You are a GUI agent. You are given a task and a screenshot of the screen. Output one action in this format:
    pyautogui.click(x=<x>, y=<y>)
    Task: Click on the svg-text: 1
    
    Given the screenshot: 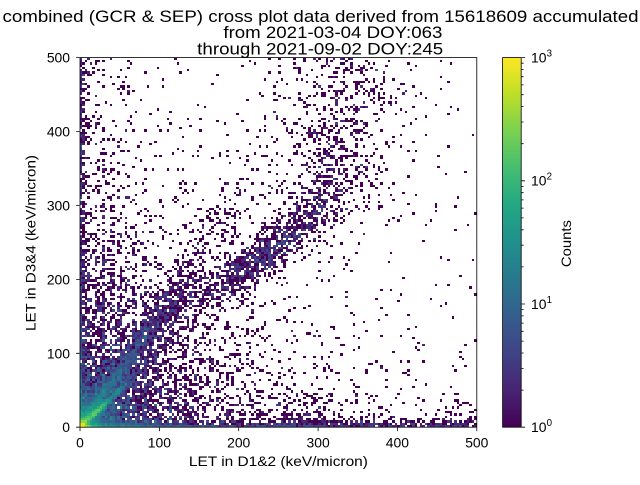 What is the action you would take?
    pyautogui.click(x=549, y=300)
    